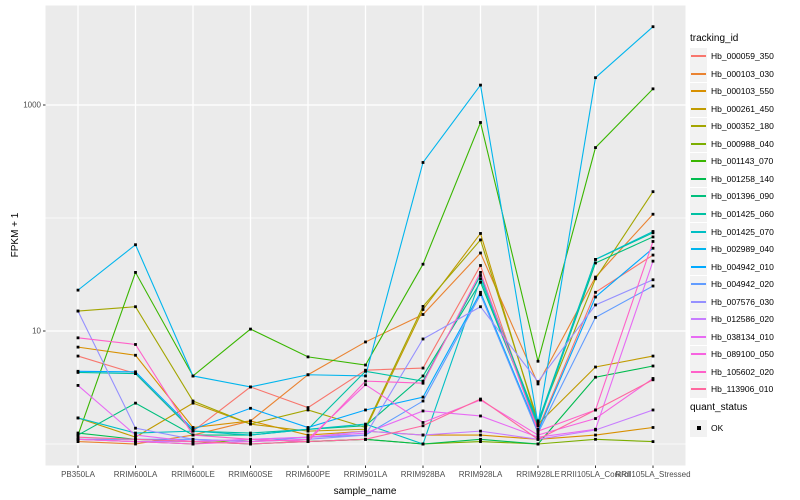  Describe the element at coordinates (731, 389) in the screenshot. I see `legend-item-Hb_113906_010: Hb_113906_010` at that location.